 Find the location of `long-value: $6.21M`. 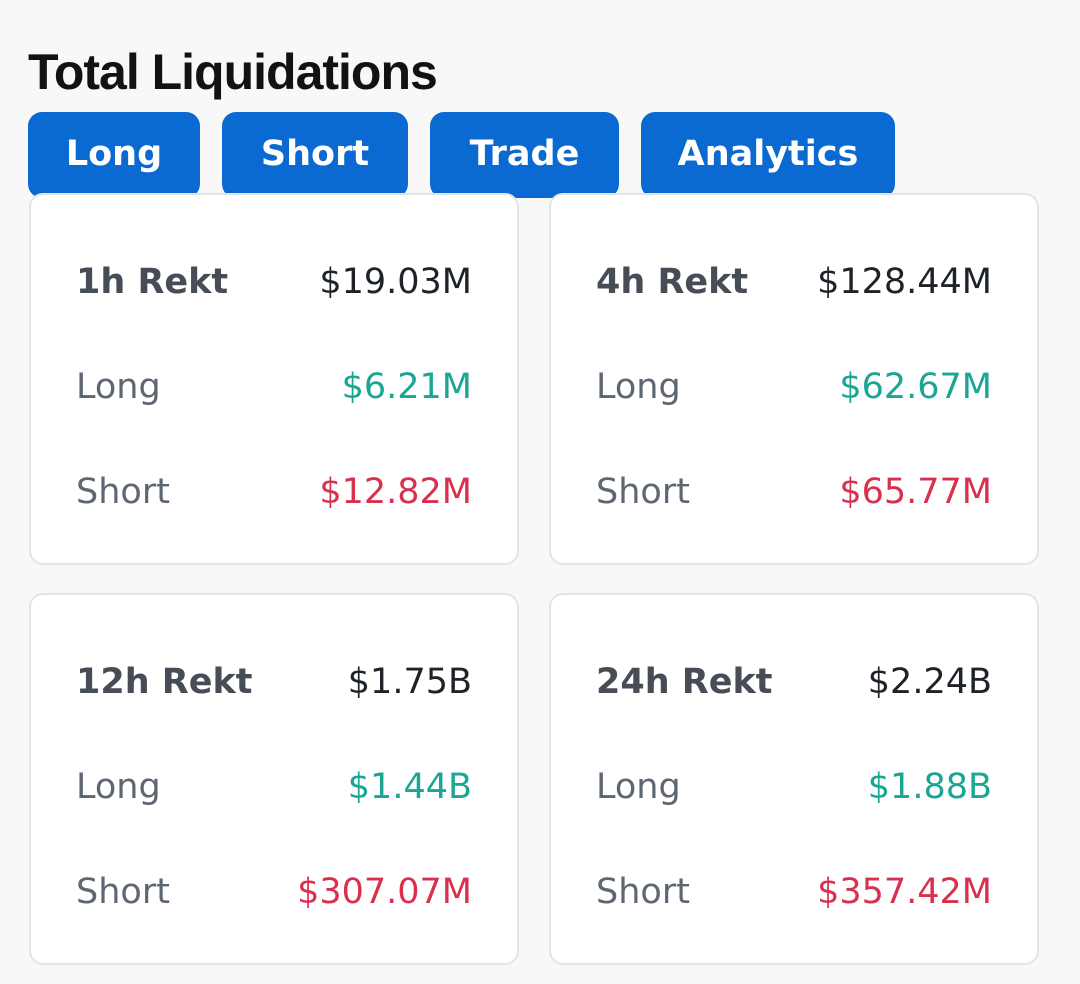

long-value: $6.21M is located at coordinates (406, 387).